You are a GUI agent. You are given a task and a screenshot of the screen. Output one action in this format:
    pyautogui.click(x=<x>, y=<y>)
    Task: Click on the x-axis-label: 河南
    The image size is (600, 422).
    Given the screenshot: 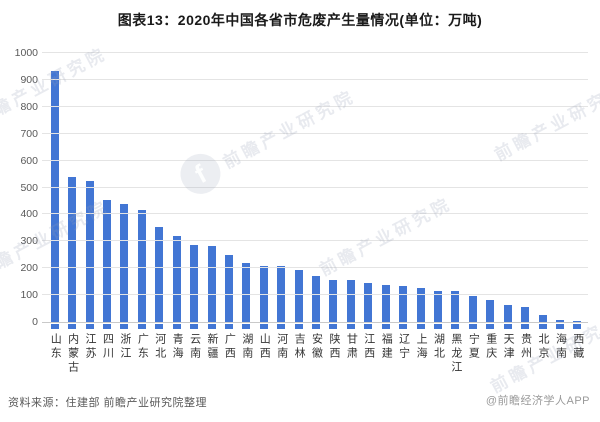 What is the action you would take?
    pyautogui.click(x=281, y=347)
    